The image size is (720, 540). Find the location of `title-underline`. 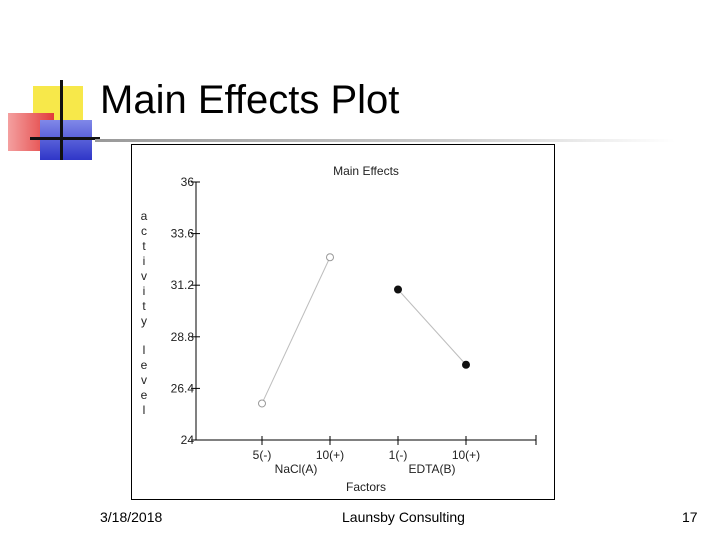

title-underline is located at coordinates (385, 140).